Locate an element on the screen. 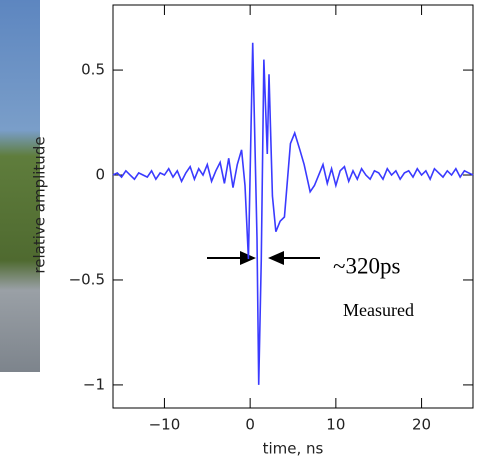  y-axis-label: relative amplitude is located at coordinates (40, 204).